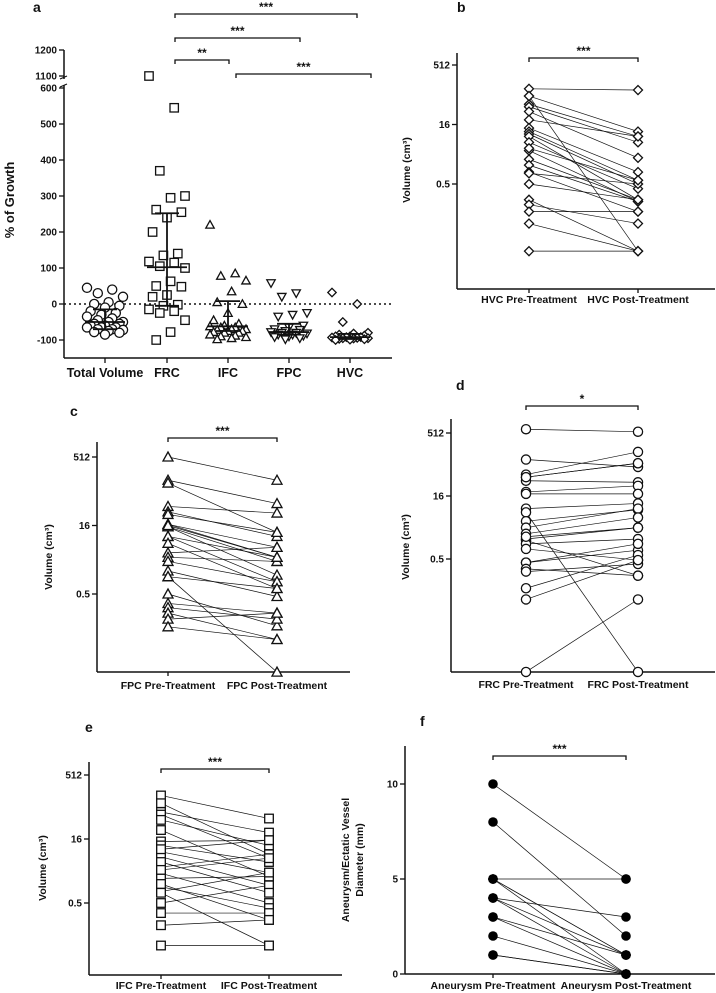  What do you see at coordinates (395, 975) in the screenshot?
I see `y-tick-label: 0` at bounding box center [395, 975].